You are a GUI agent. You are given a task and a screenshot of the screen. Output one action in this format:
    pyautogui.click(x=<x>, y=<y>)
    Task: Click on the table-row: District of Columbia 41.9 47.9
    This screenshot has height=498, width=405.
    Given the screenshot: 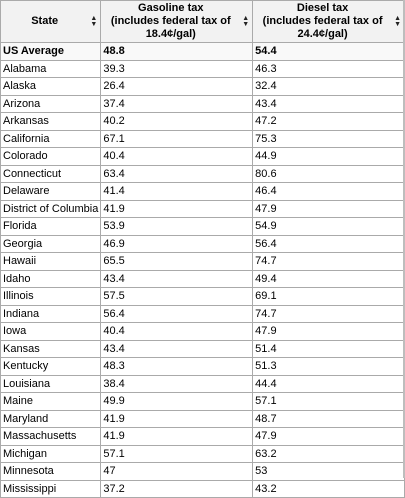 What is the action you would take?
    pyautogui.click(x=202, y=208)
    